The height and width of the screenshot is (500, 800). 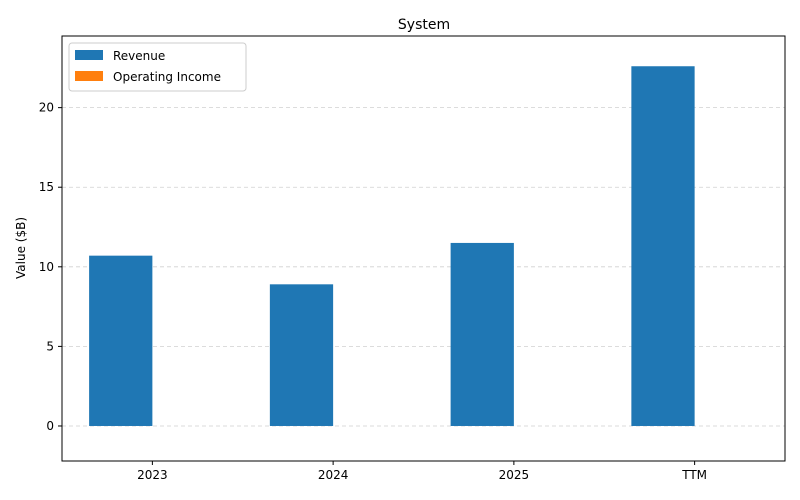 What do you see at coordinates (50, 426) in the screenshot?
I see `y-tick-label: 0` at bounding box center [50, 426].